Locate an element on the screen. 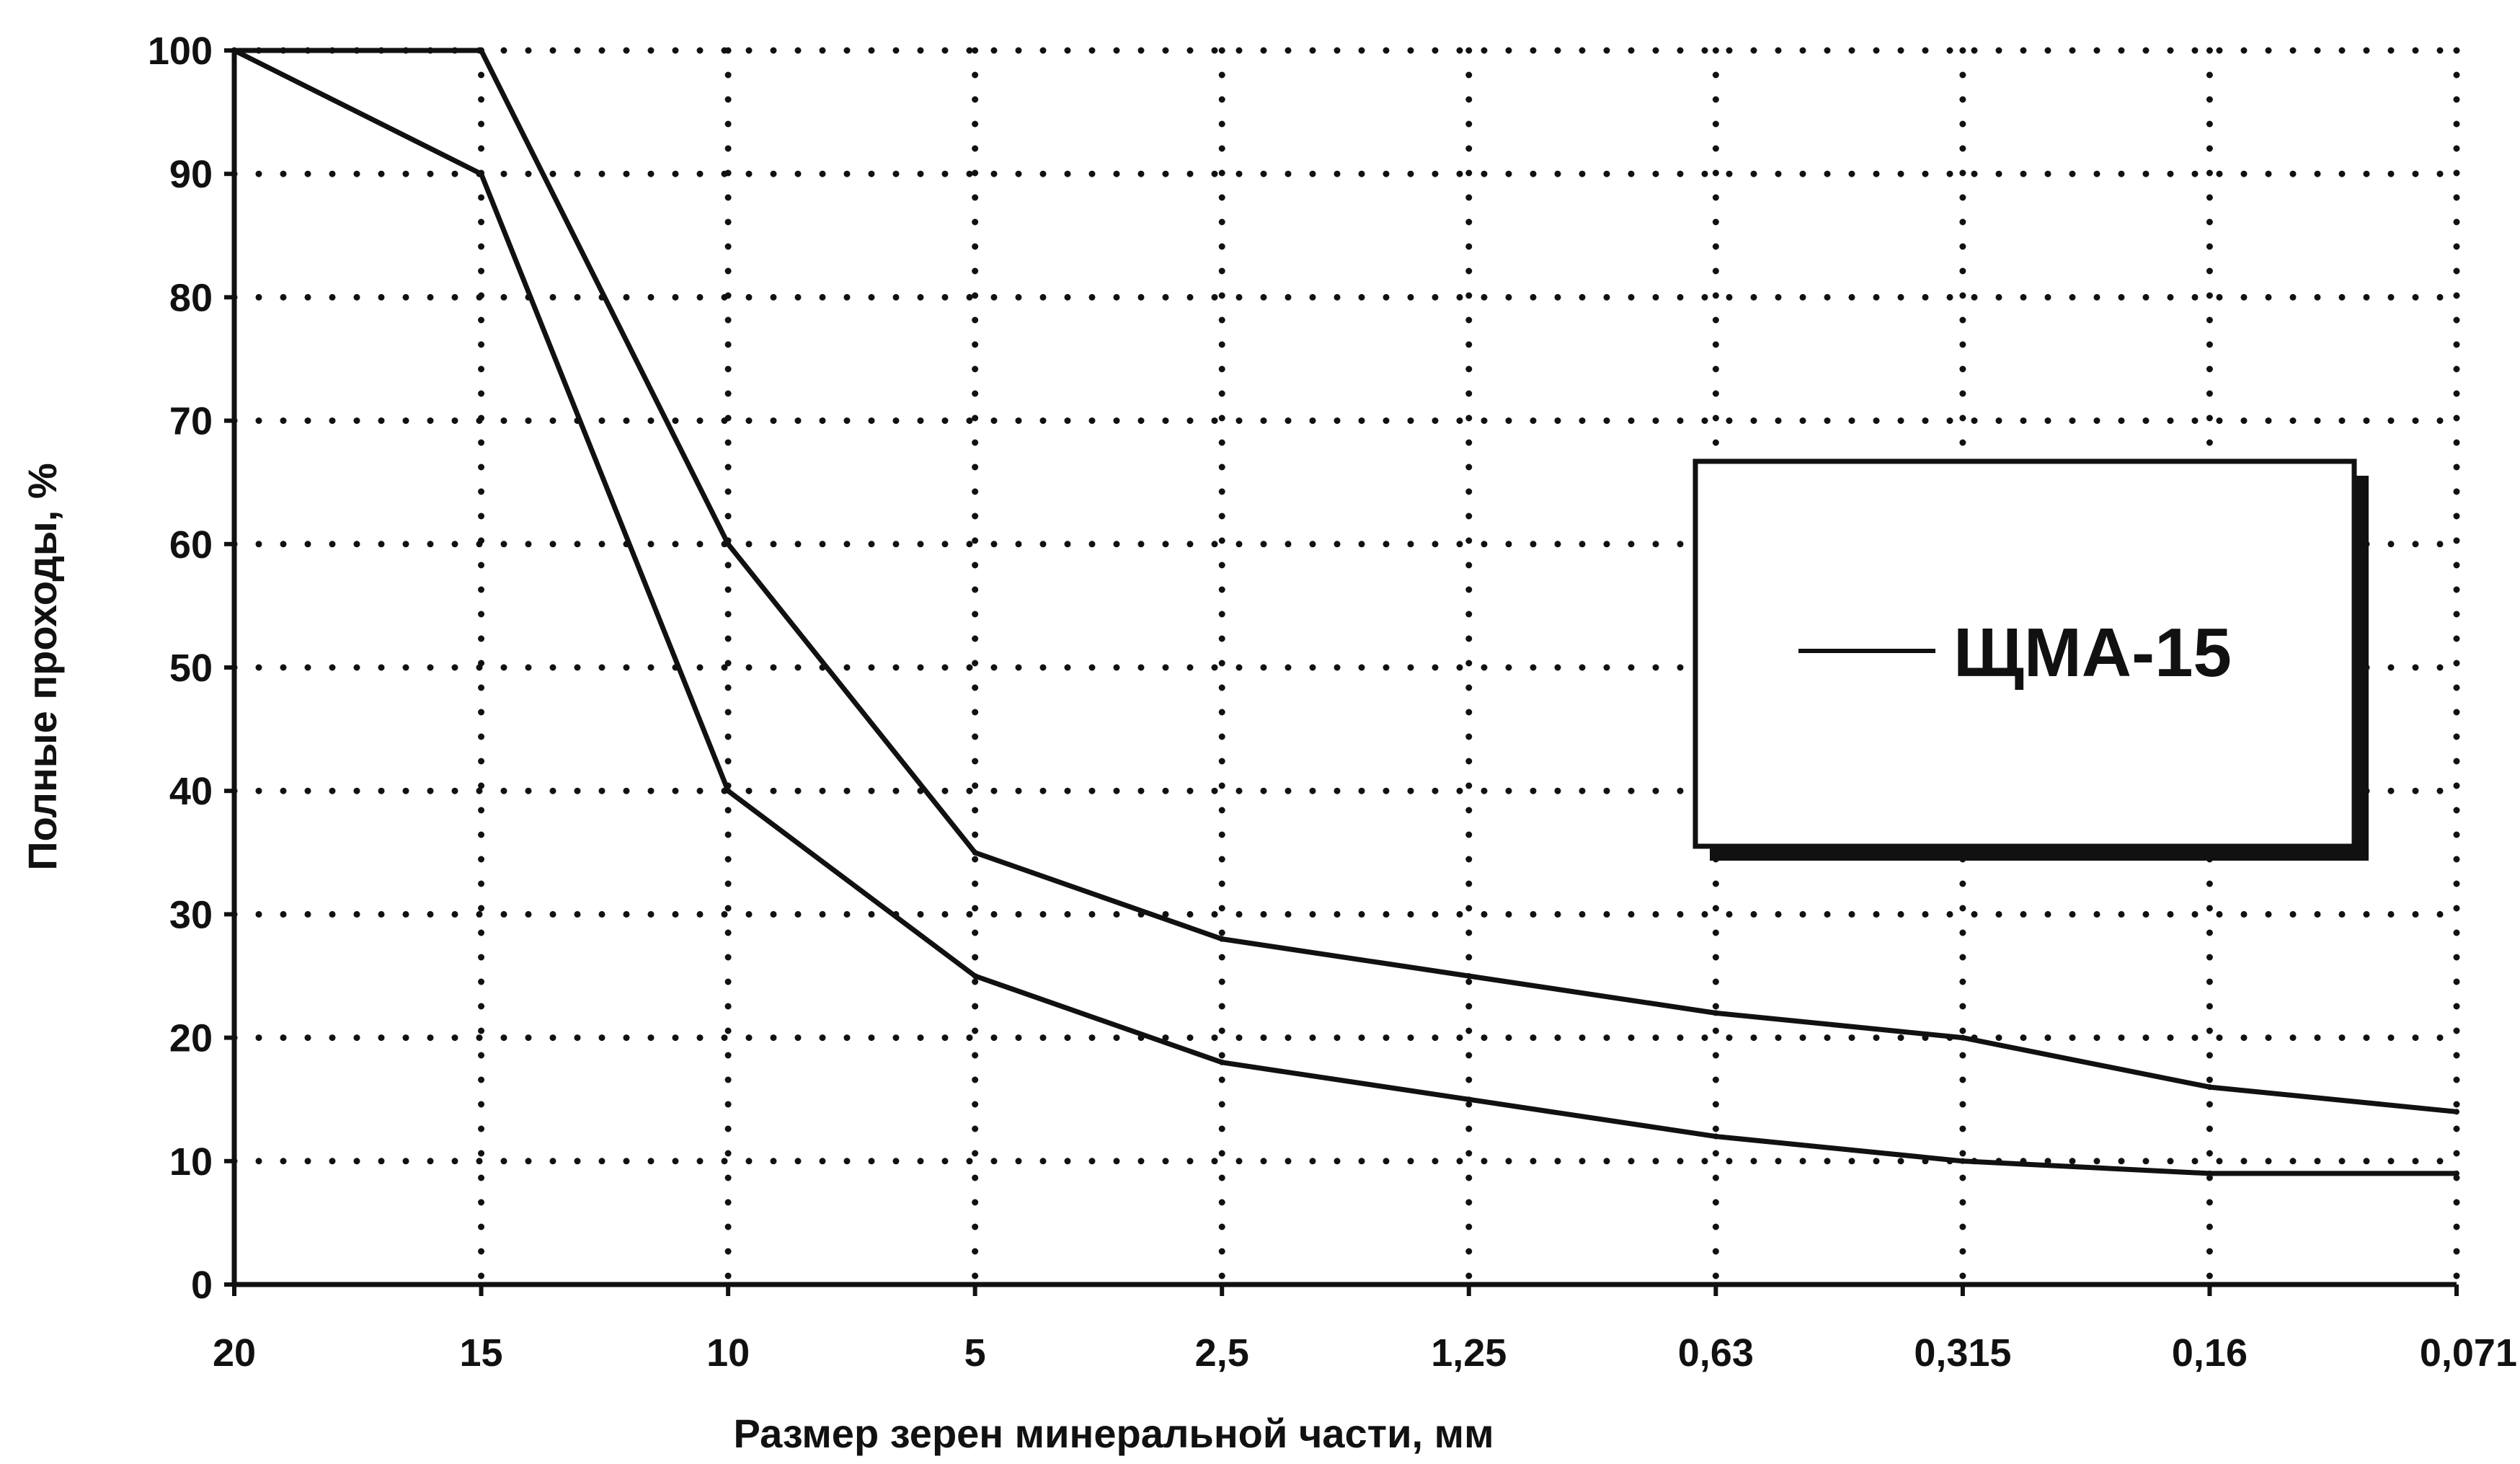  y-tick-label: 20 is located at coordinates (191, 1038).